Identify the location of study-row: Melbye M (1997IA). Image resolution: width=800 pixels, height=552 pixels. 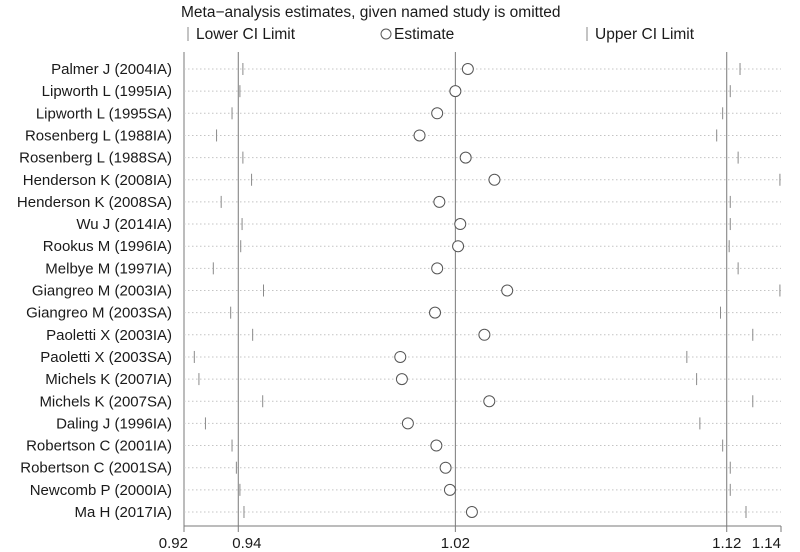
(413, 268).